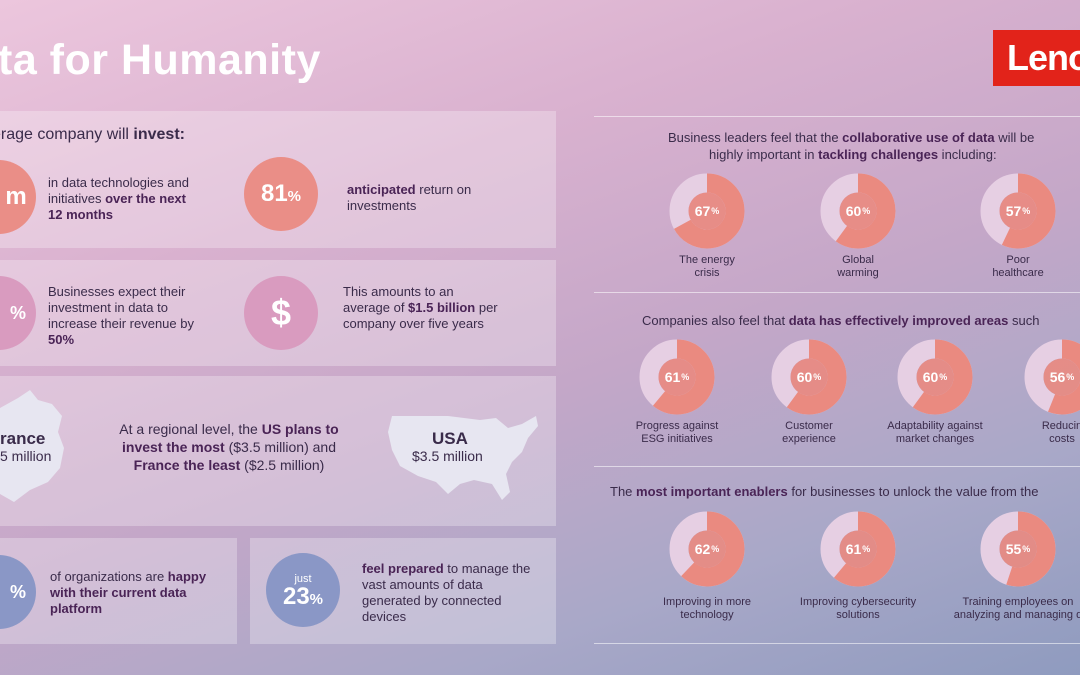 The height and width of the screenshot is (675, 1080). Describe the element at coordinates (1060, 432) in the screenshot. I see `section2-label-4: Reducin costs` at that location.